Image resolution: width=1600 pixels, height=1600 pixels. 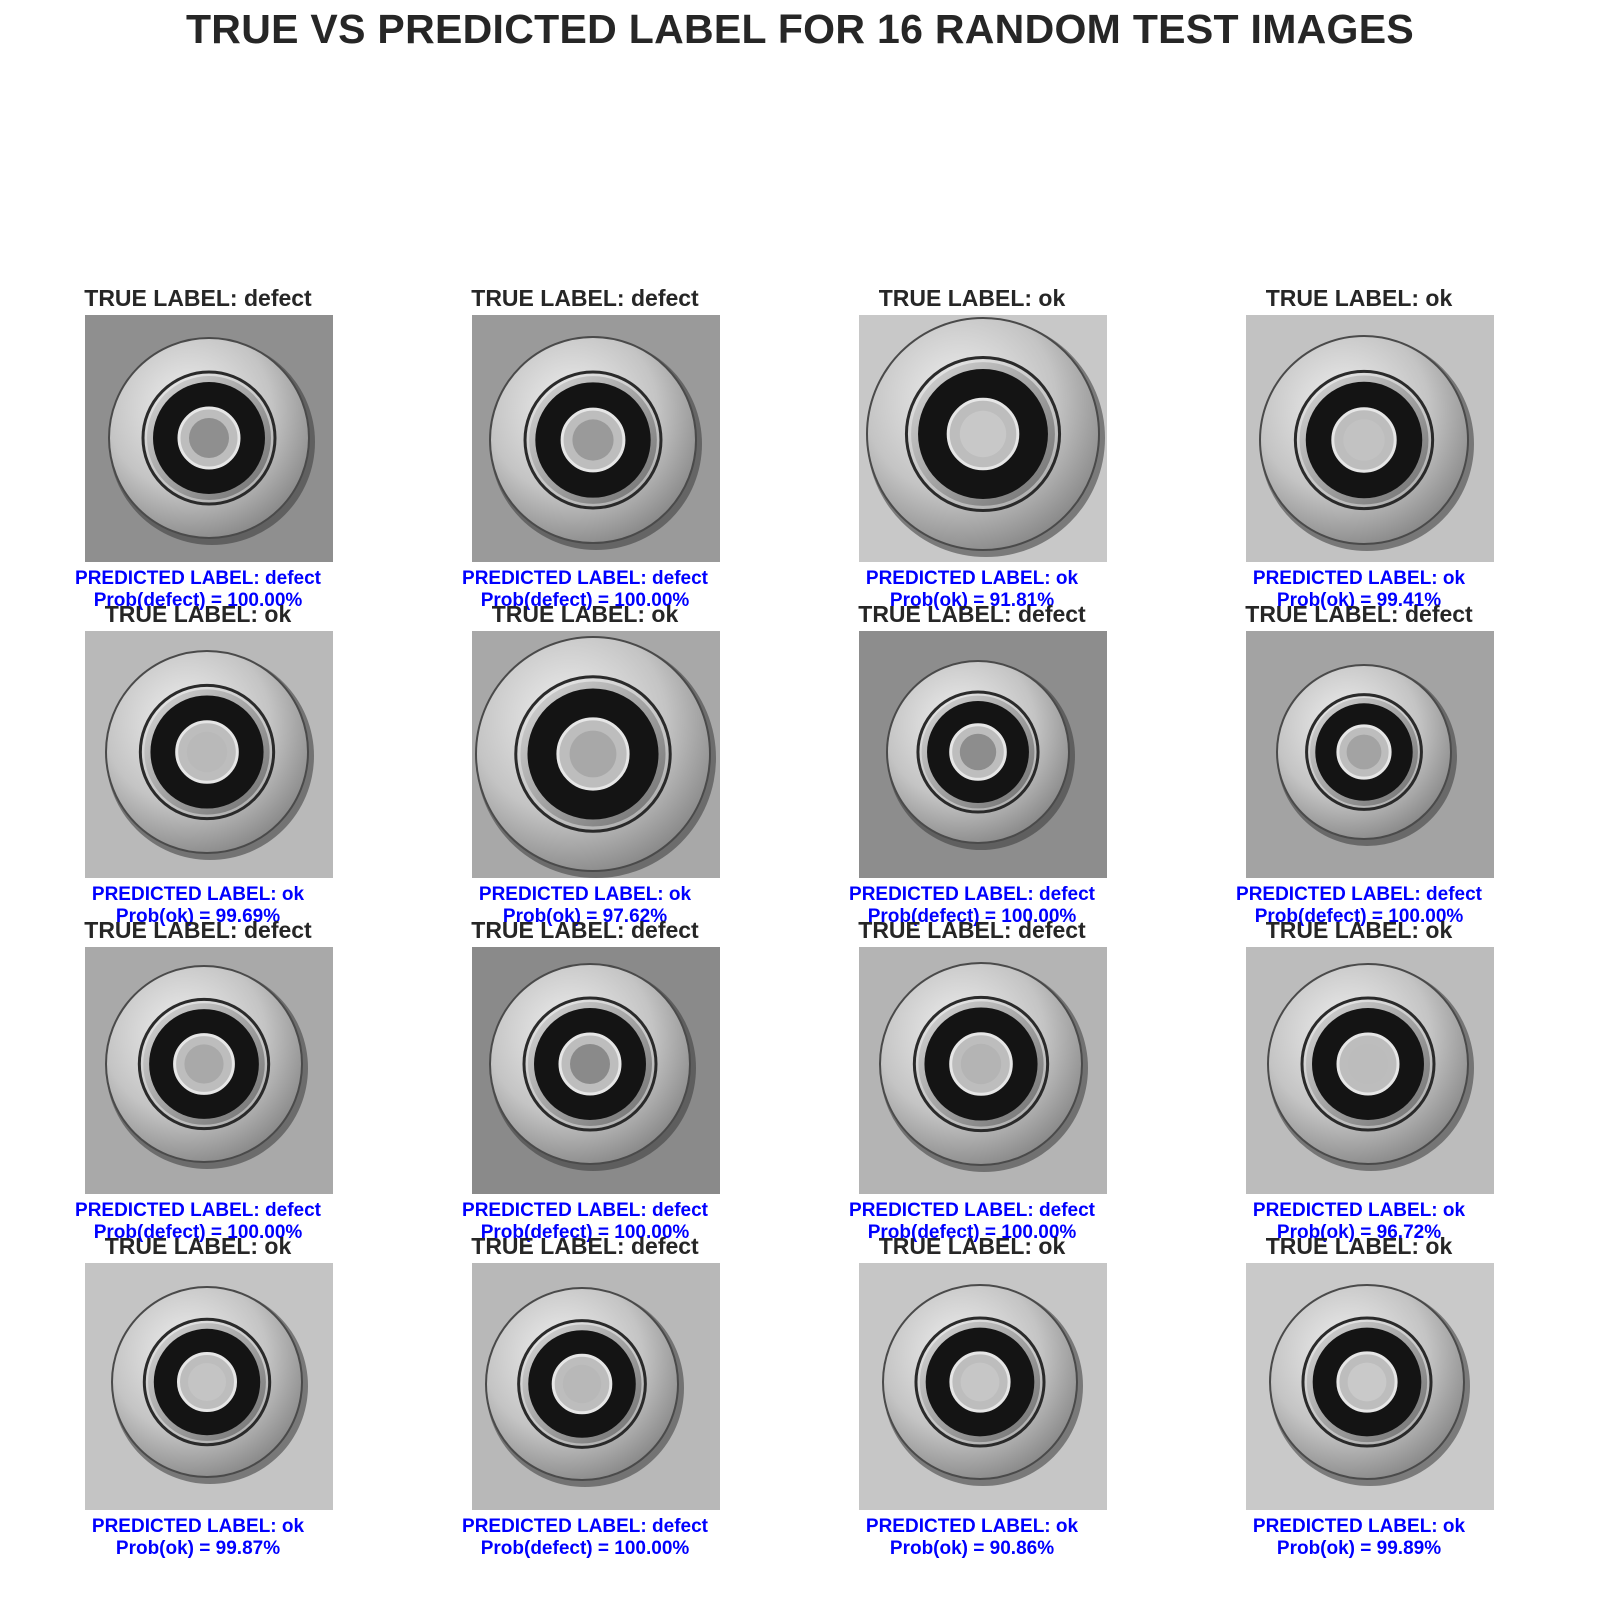 I want to click on prediction: PREDICTED LABEL: ok Prob(ok) = 91.81%, so click(x=972, y=590).